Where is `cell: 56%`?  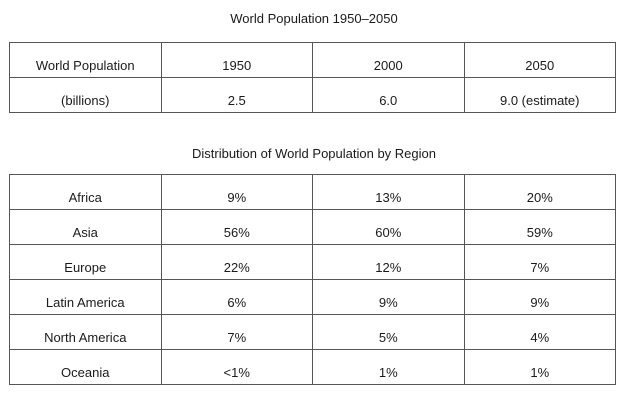 cell: 56% is located at coordinates (236, 227).